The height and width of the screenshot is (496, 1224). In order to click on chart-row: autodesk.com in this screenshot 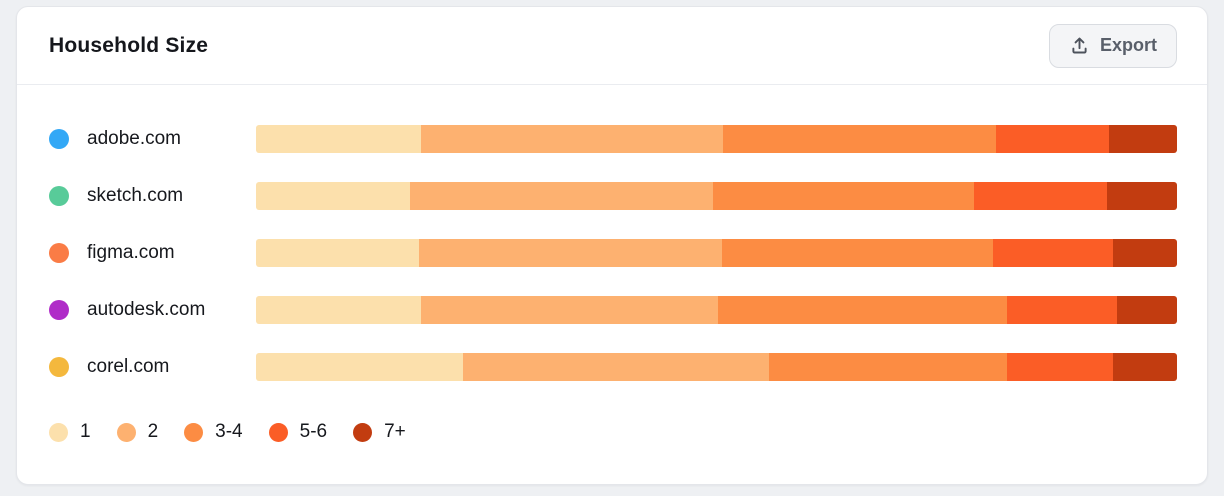, I will do `click(613, 309)`.